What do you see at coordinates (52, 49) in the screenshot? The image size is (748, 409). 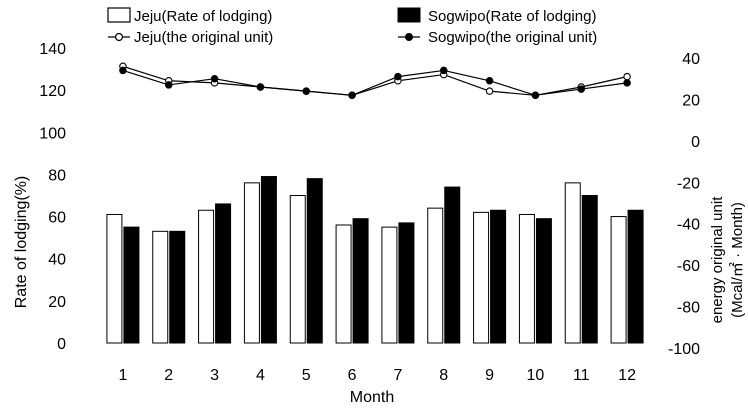 I see `left-tick-label: 140` at bounding box center [52, 49].